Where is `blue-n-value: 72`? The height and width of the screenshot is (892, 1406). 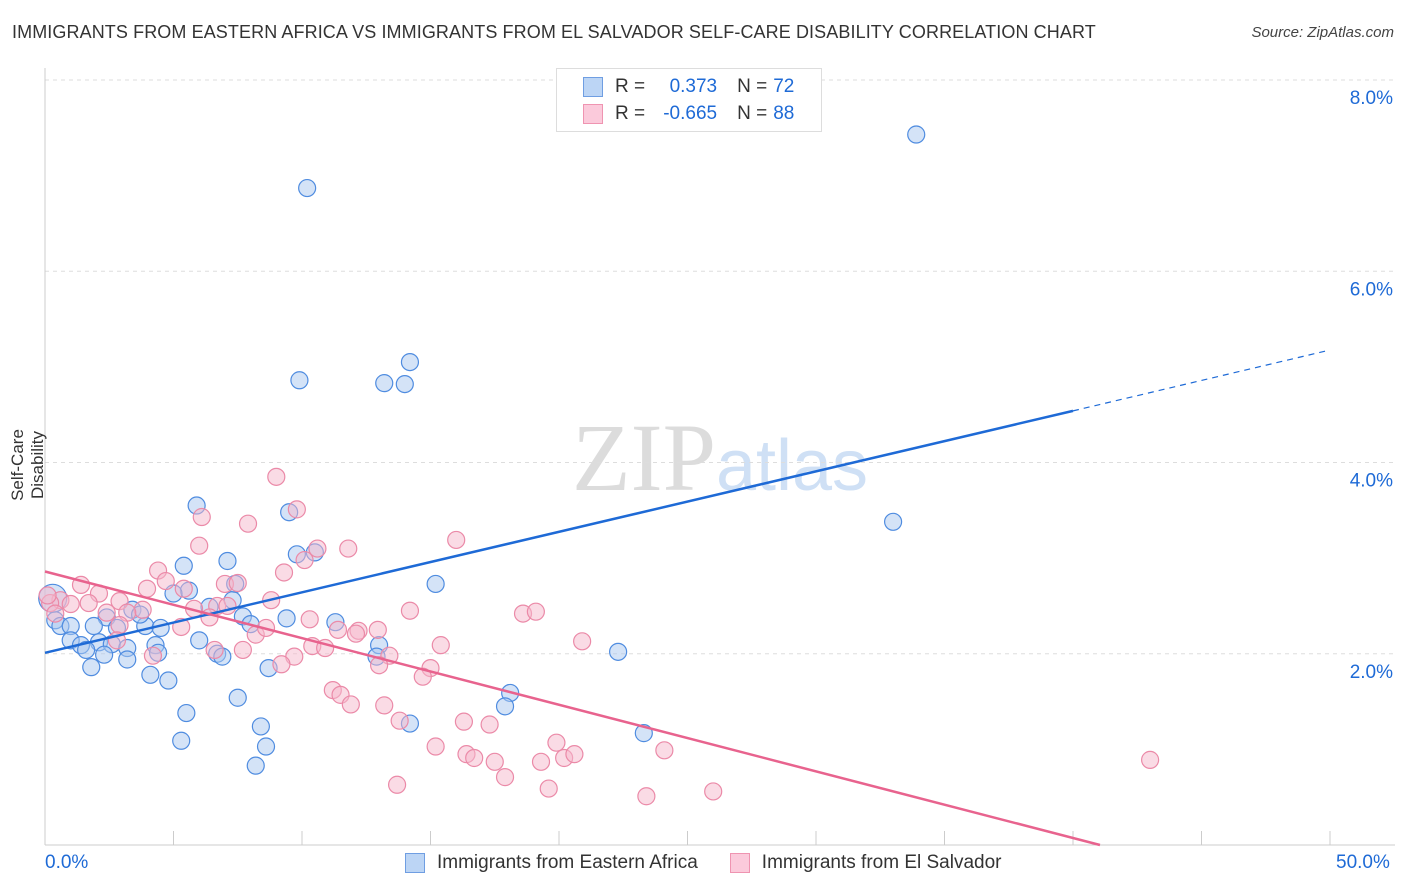
blue-n-value: 72 is located at coordinates (784, 86).